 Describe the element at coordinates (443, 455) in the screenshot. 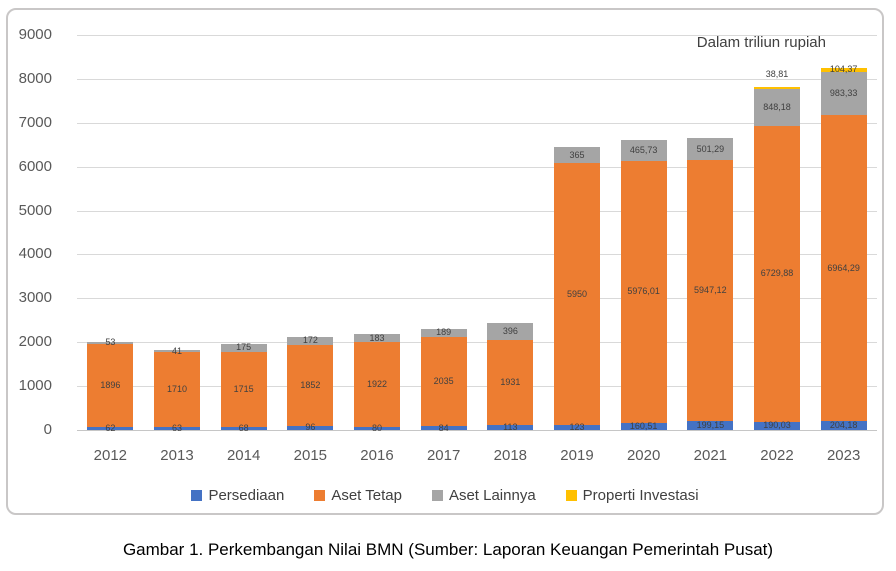

I see `x-tick-label-2017: 2017` at that location.